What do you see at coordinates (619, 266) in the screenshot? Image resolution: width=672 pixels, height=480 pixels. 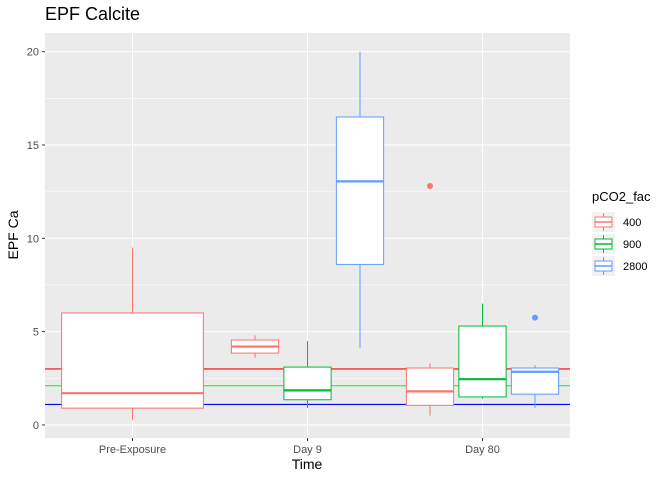 I see `legend-entry-2800: 2800` at bounding box center [619, 266].